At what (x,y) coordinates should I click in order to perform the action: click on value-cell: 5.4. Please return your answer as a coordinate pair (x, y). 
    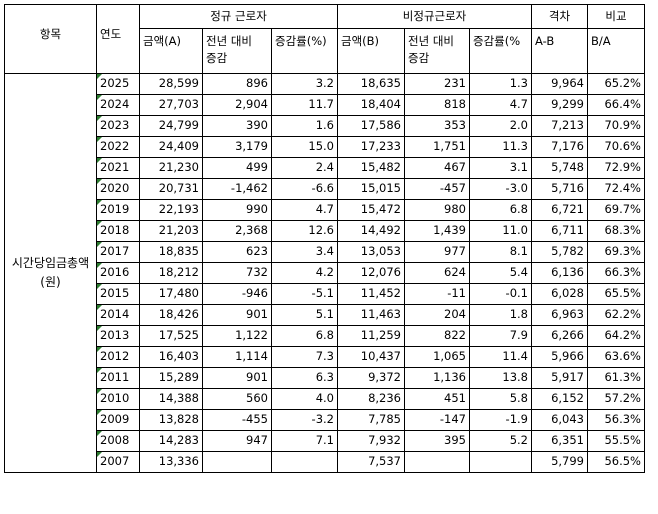
    Looking at the image, I should click on (500, 273).